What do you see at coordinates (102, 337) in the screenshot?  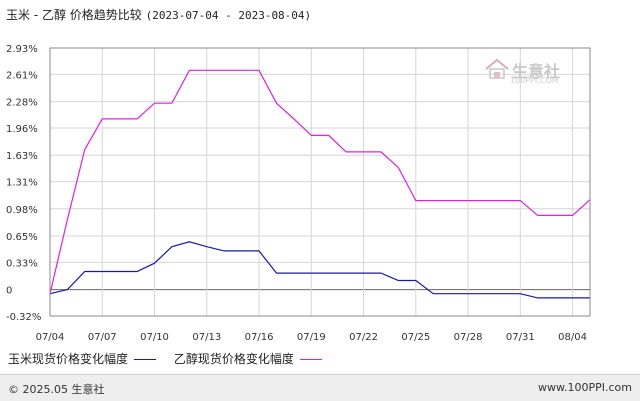 I see `x-tick-label: 07/07` at bounding box center [102, 337].